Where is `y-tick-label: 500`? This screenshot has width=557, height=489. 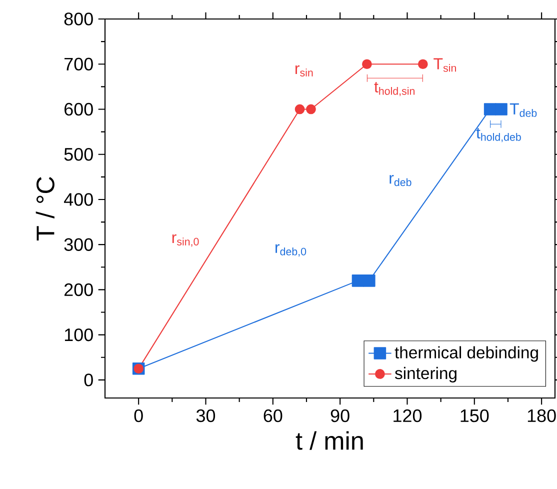 y-tick-label: 500 is located at coordinates (78, 154).